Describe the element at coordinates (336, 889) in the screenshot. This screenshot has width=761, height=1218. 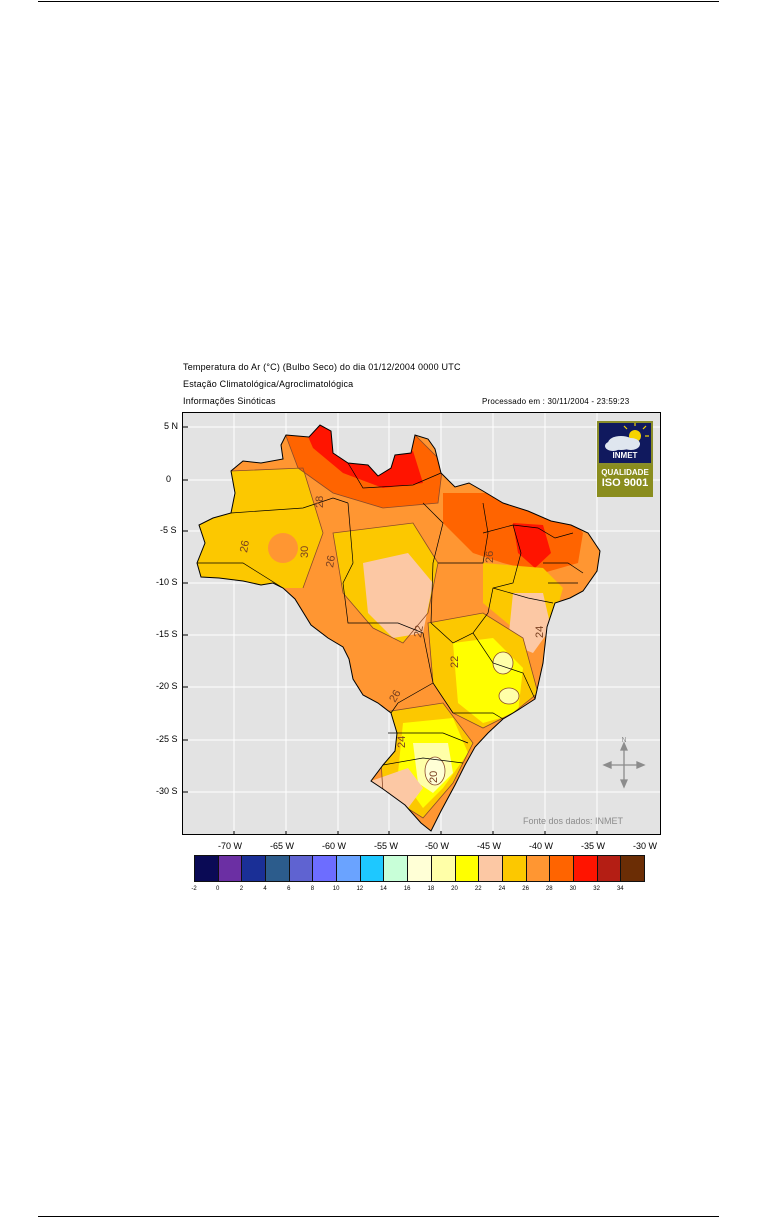
I see `legend-label: 10` at that location.